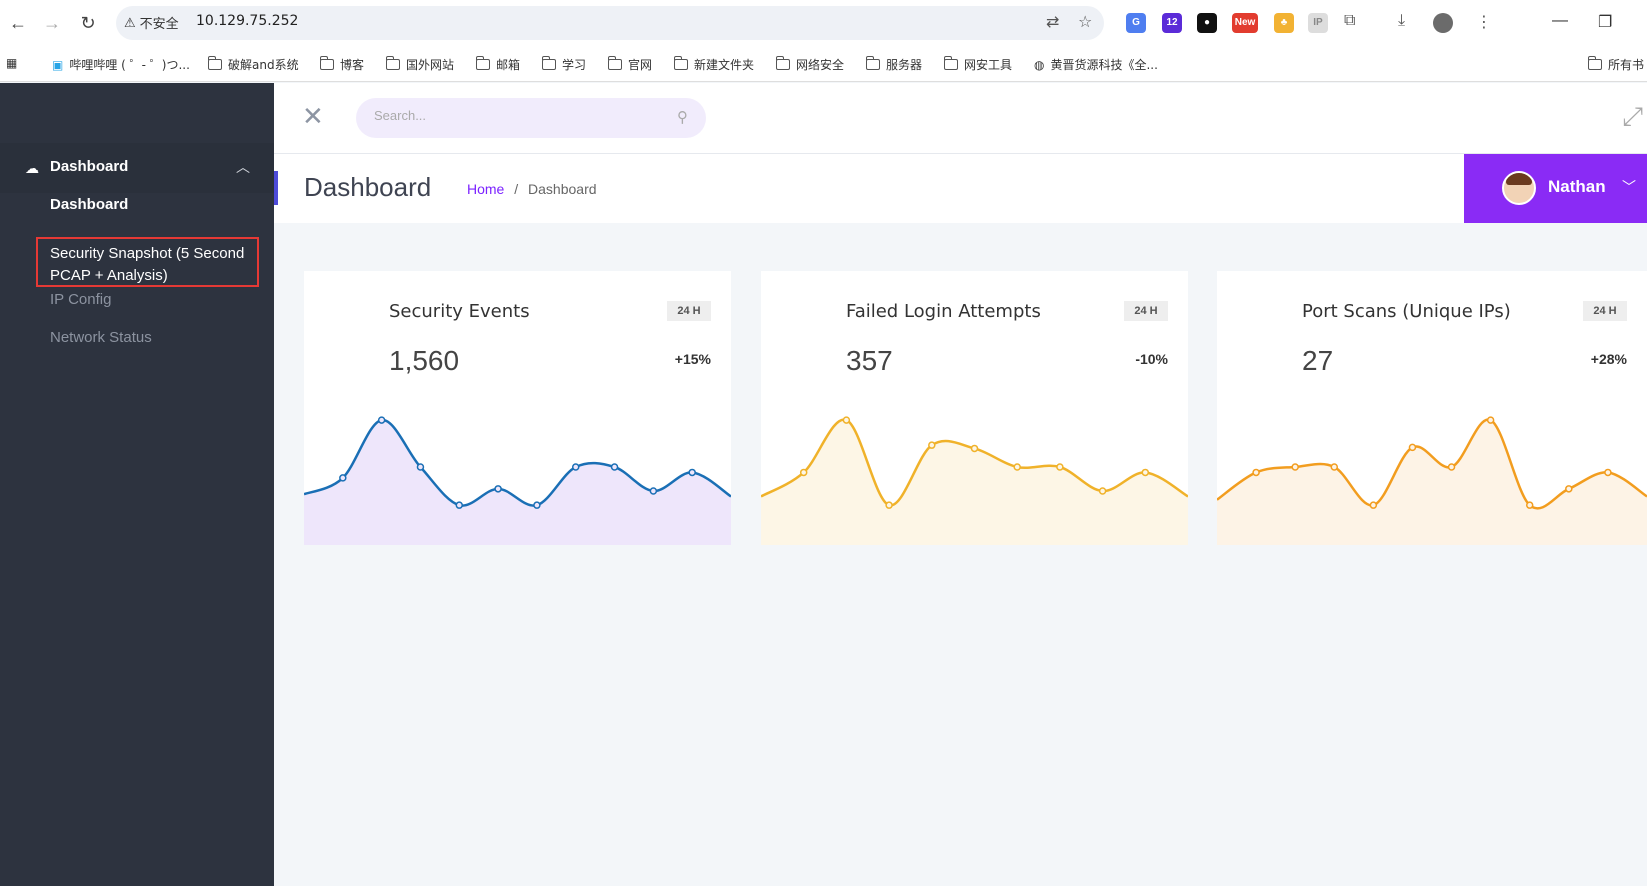 Image resolution: width=1647 pixels, height=886 pixels. I want to click on chevron-down-icon: ﹀, so click(1629, 187).